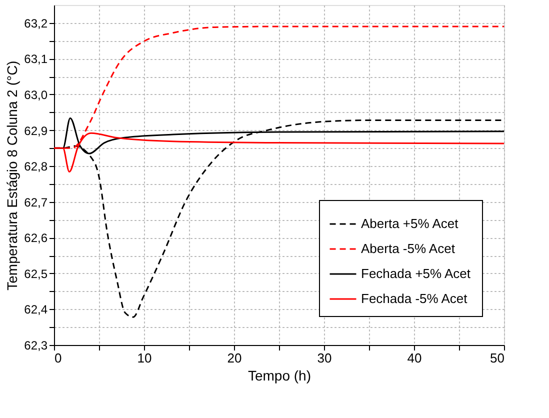 Image resolution: width=549 pixels, height=418 pixels. What do you see at coordinates (36, 95) in the screenshot?
I see `y-tick-label: 63,0` at bounding box center [36, 95].